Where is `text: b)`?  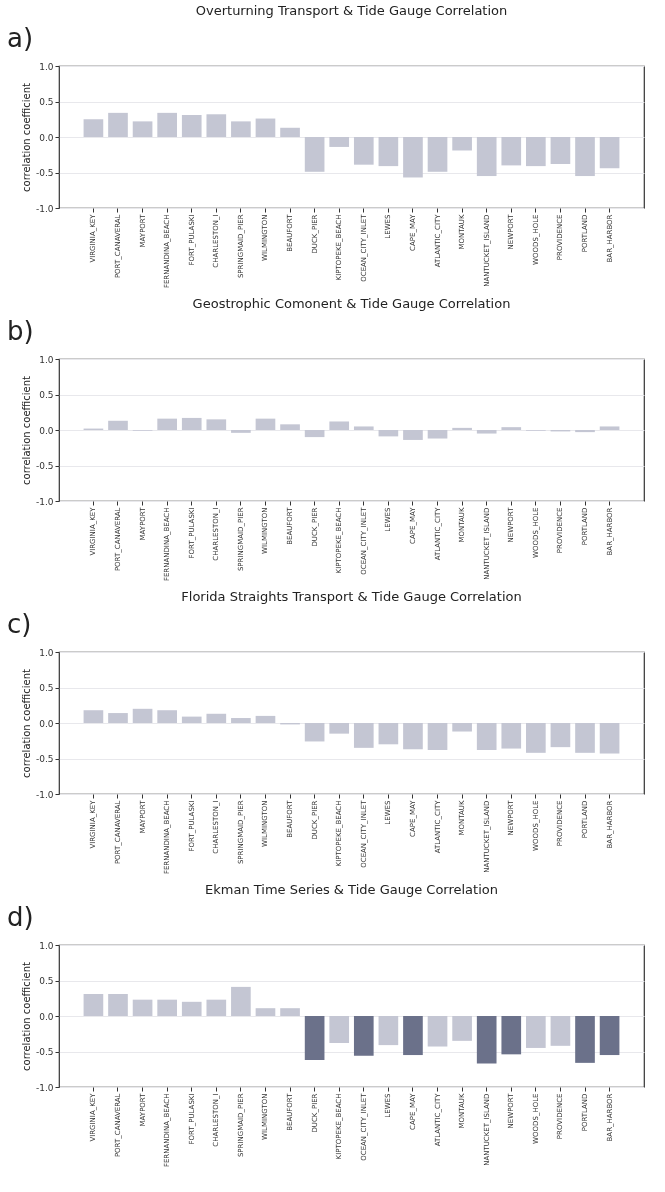
text: b) is located at coordinates (20, 331).